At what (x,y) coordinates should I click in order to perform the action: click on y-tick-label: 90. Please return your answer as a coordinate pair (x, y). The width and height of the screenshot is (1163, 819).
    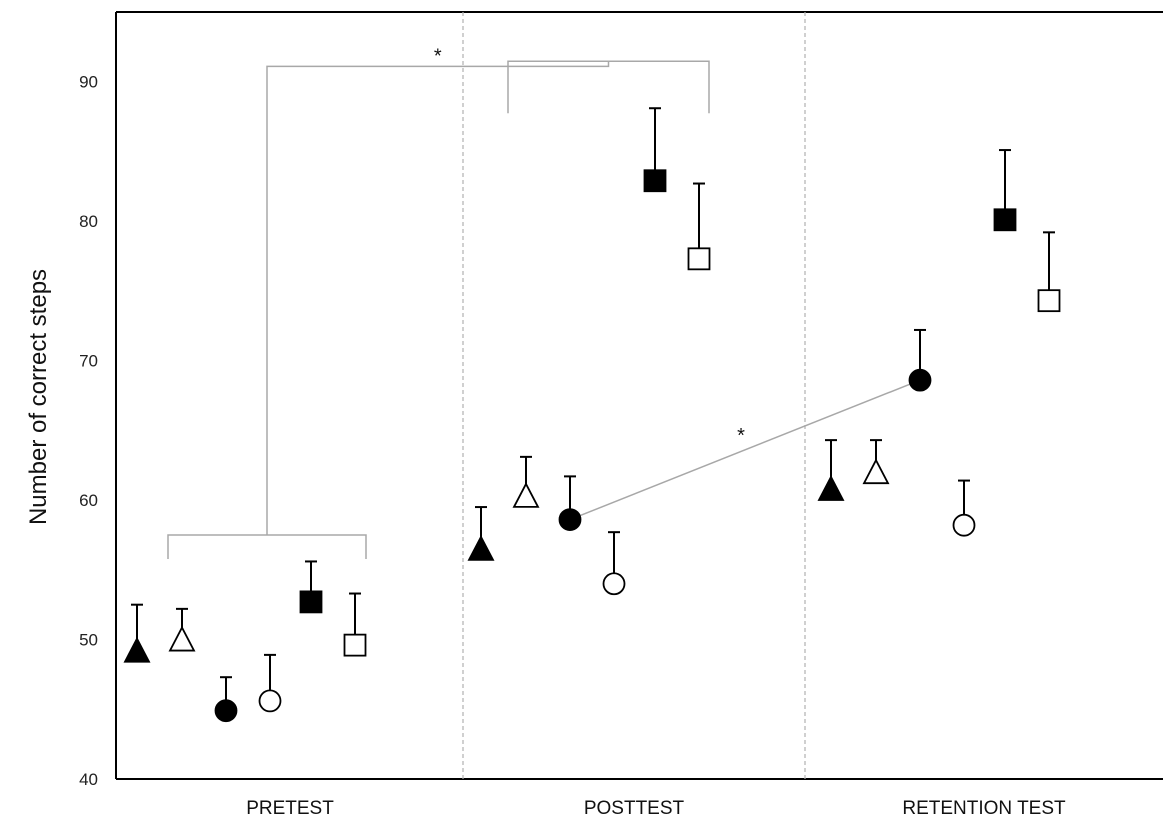
    Looking at the image, I should click on (88, 82).